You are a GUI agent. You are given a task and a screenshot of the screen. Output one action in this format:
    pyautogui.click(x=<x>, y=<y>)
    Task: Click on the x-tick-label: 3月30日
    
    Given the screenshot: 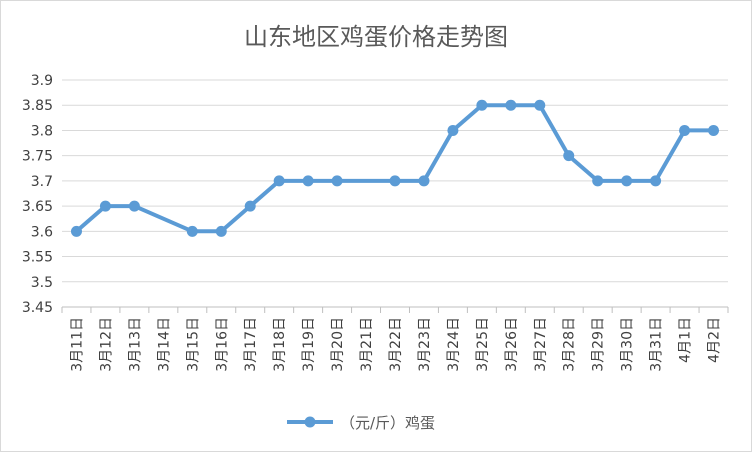 What is the action you would take?
    pyautogui.click(x=628, y=344)
    